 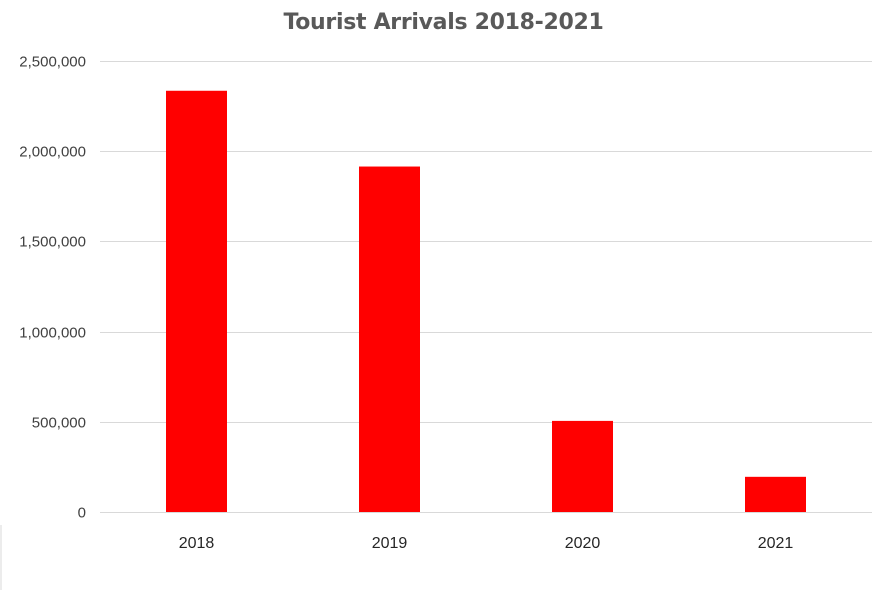 What do you see at coordinates (196, 301) in the screenshot?
I see `bar-2018` at bounding box center [196, 301].